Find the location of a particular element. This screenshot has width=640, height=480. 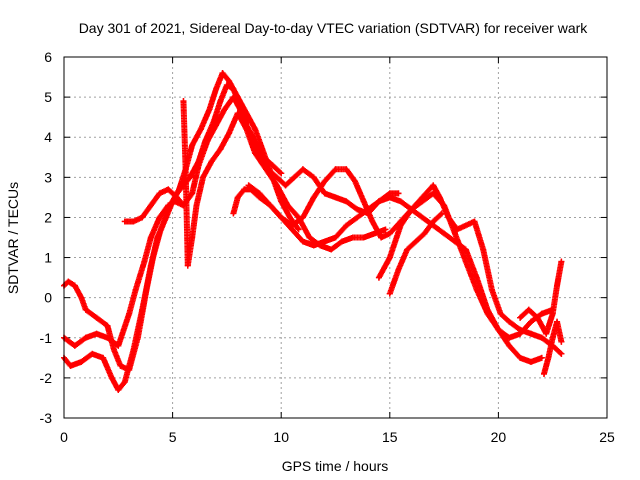

x-tick-label: 15 is located at coordinates (390, 437).